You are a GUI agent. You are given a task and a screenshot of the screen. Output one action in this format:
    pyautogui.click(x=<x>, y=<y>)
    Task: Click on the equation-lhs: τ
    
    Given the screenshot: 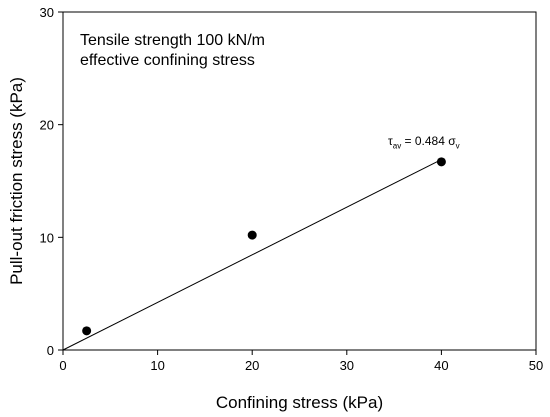 What is the action you would take?
    pyautogui.click(x=390, y=141)
    